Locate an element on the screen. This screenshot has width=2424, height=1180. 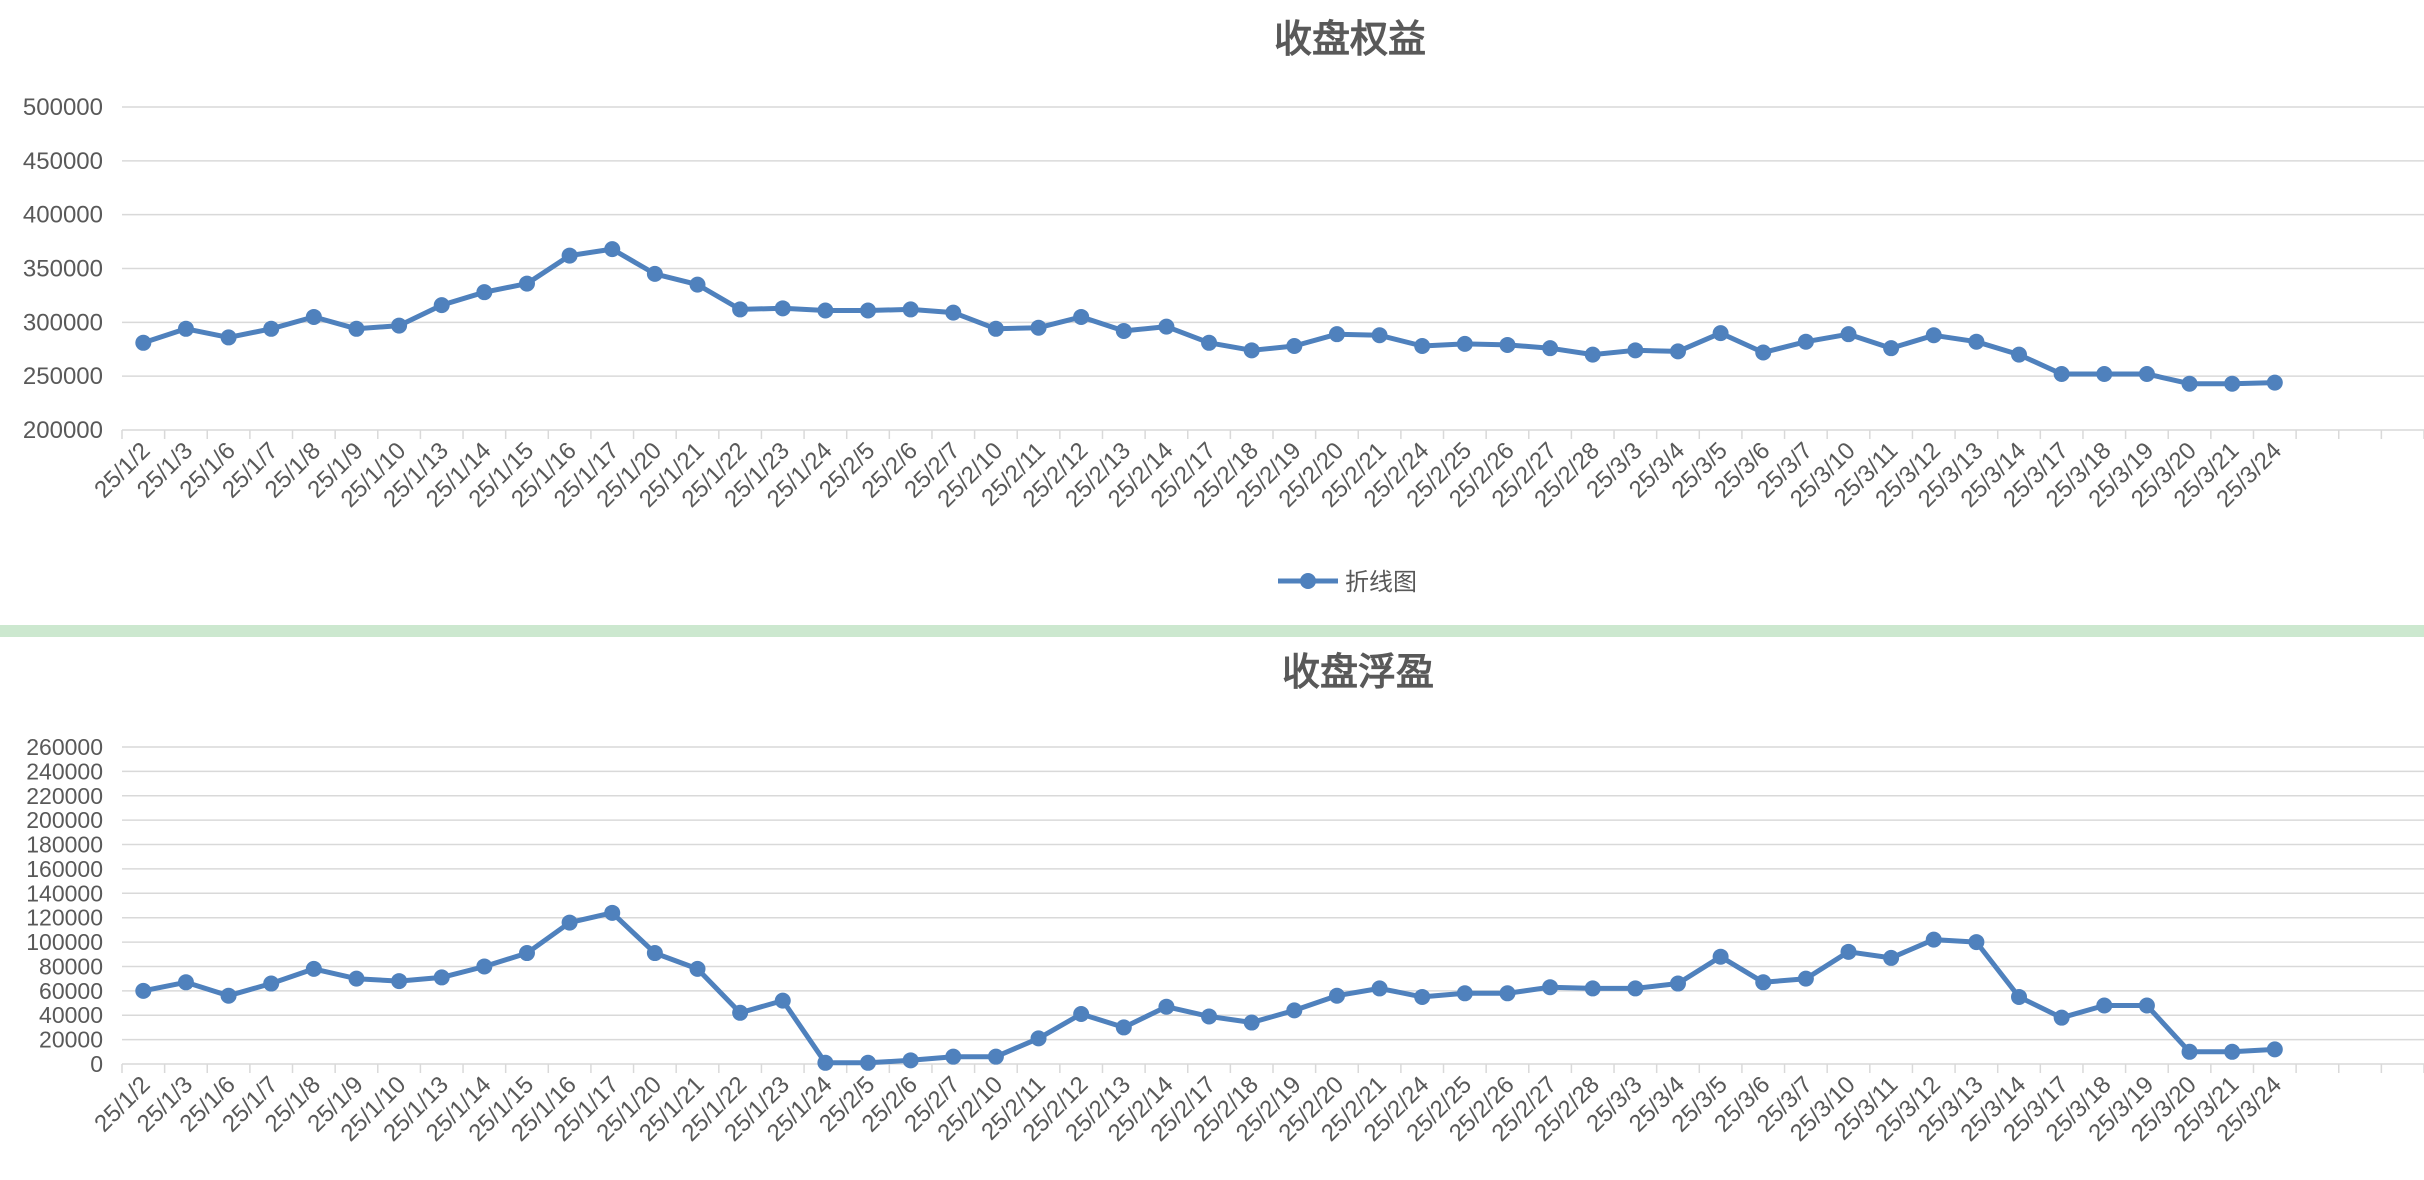
y-tick-label: 140000 is located at coordinates (64, 893).